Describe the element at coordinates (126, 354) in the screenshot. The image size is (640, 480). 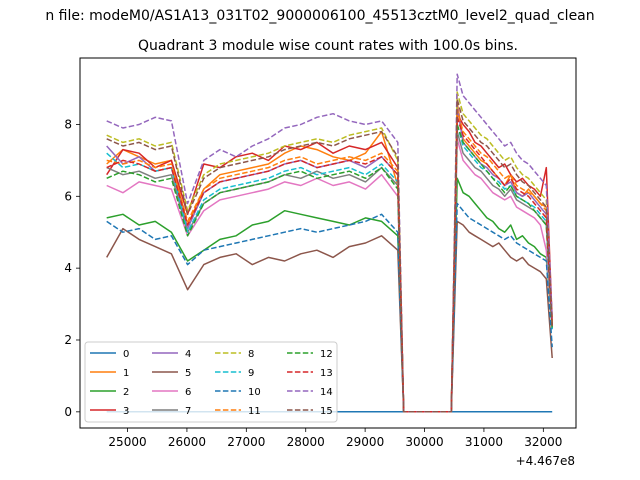
I see `legend-label-0: 0` at that location.